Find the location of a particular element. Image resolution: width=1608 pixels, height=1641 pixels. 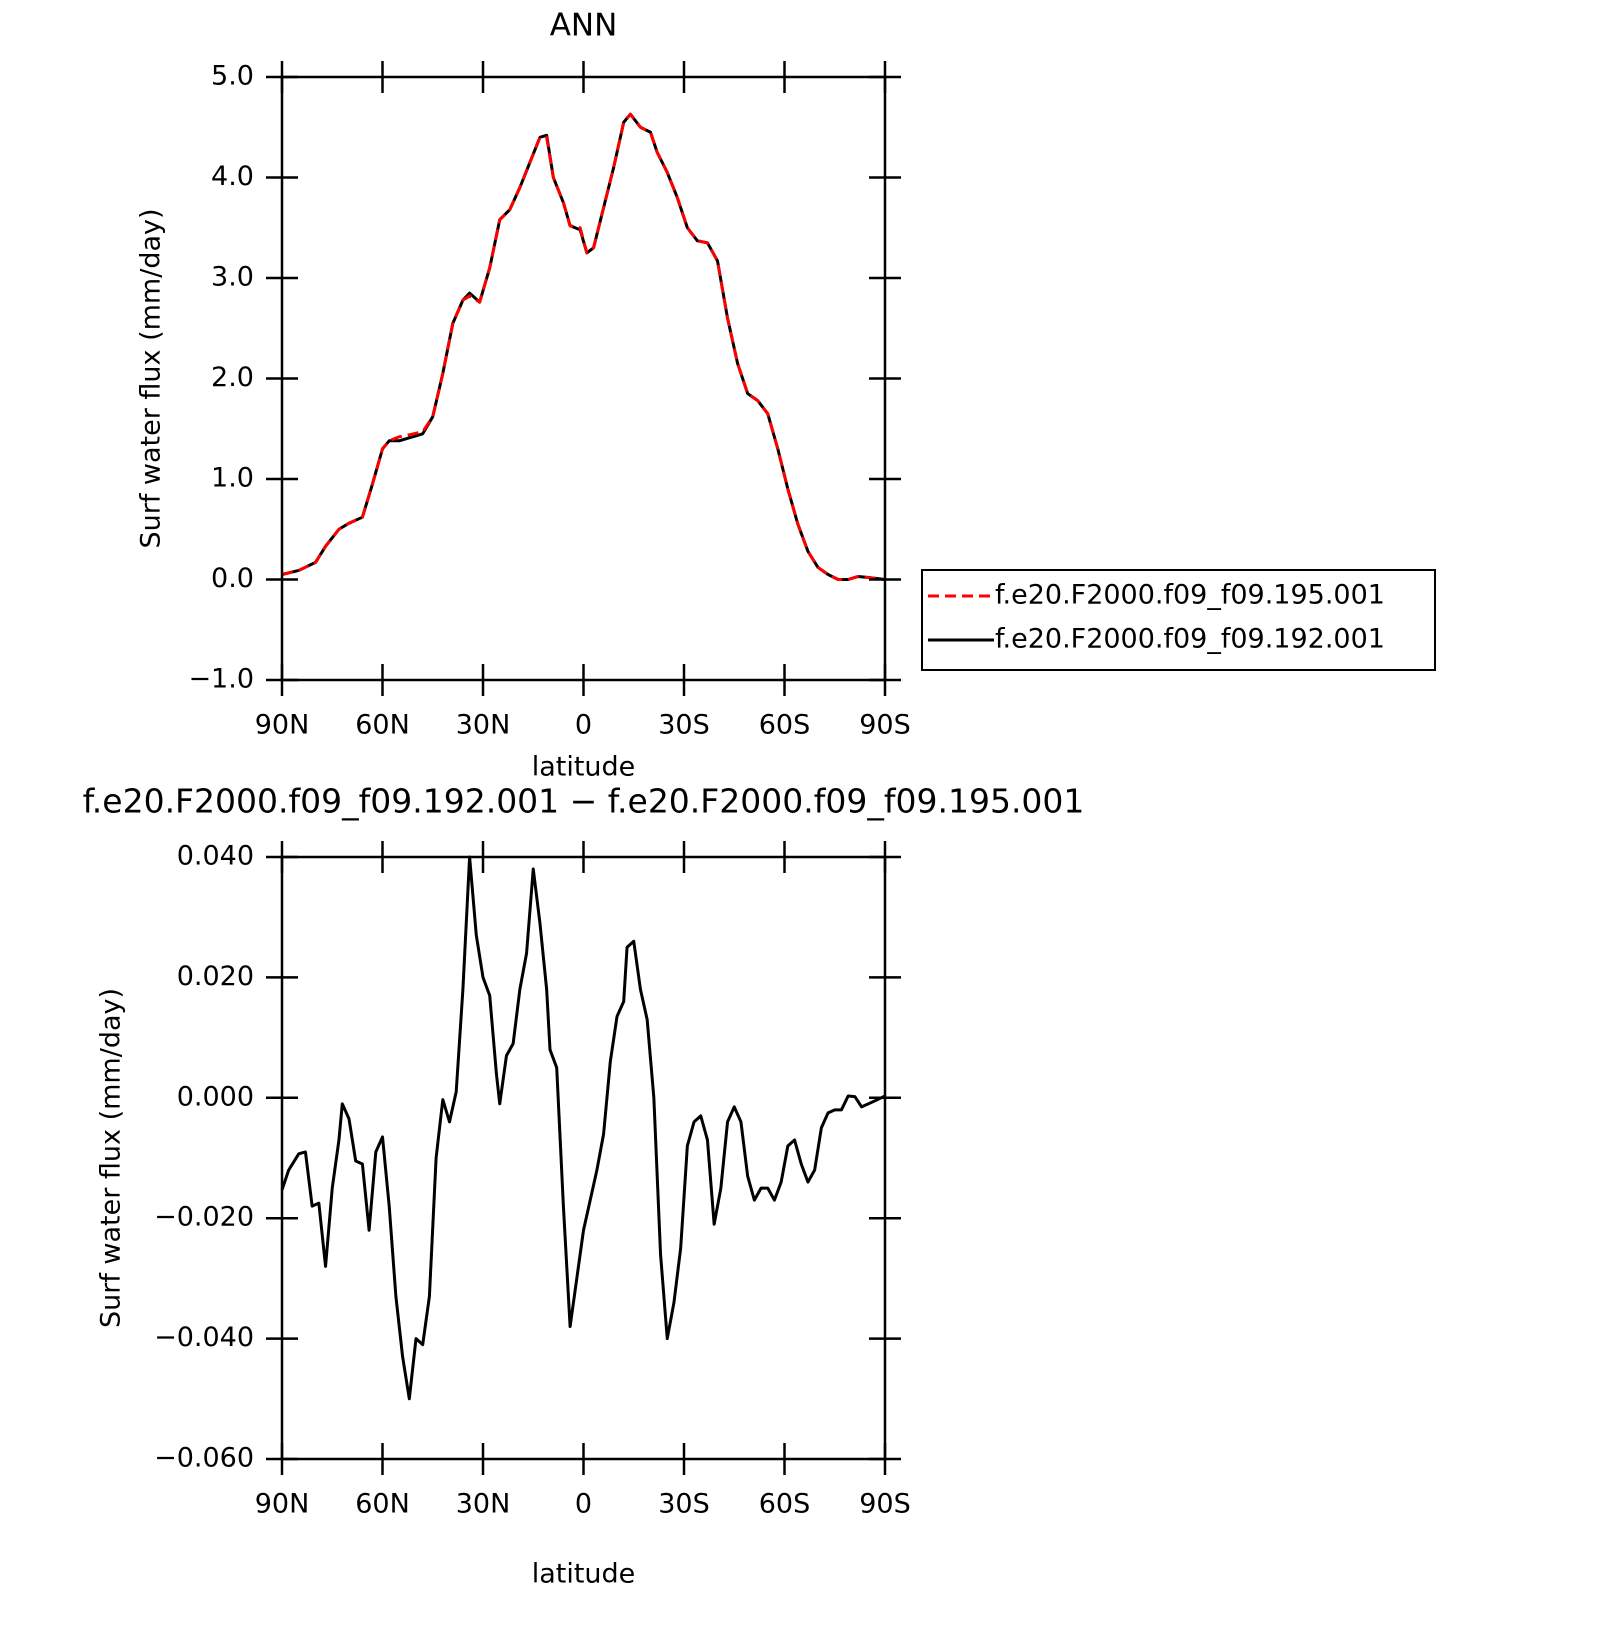

y-tick-label: −0.040 is located at coordinates (204, 1337).